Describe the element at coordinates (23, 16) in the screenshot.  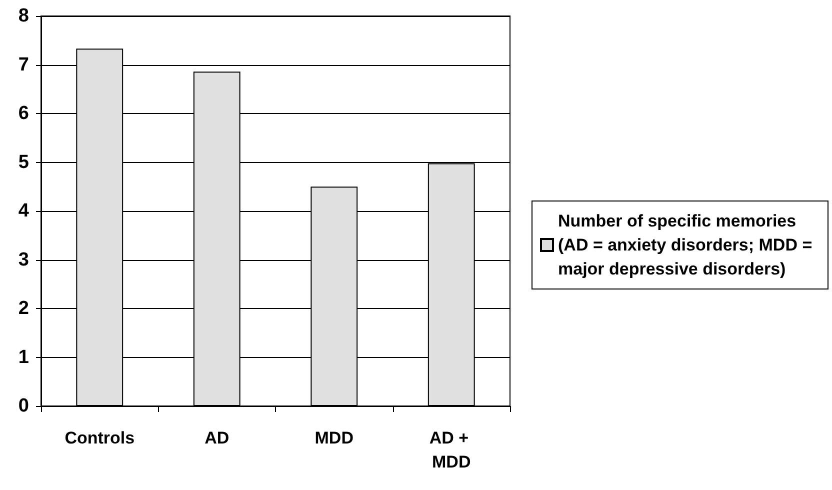
I see `y-tick-label: 8` at that location.